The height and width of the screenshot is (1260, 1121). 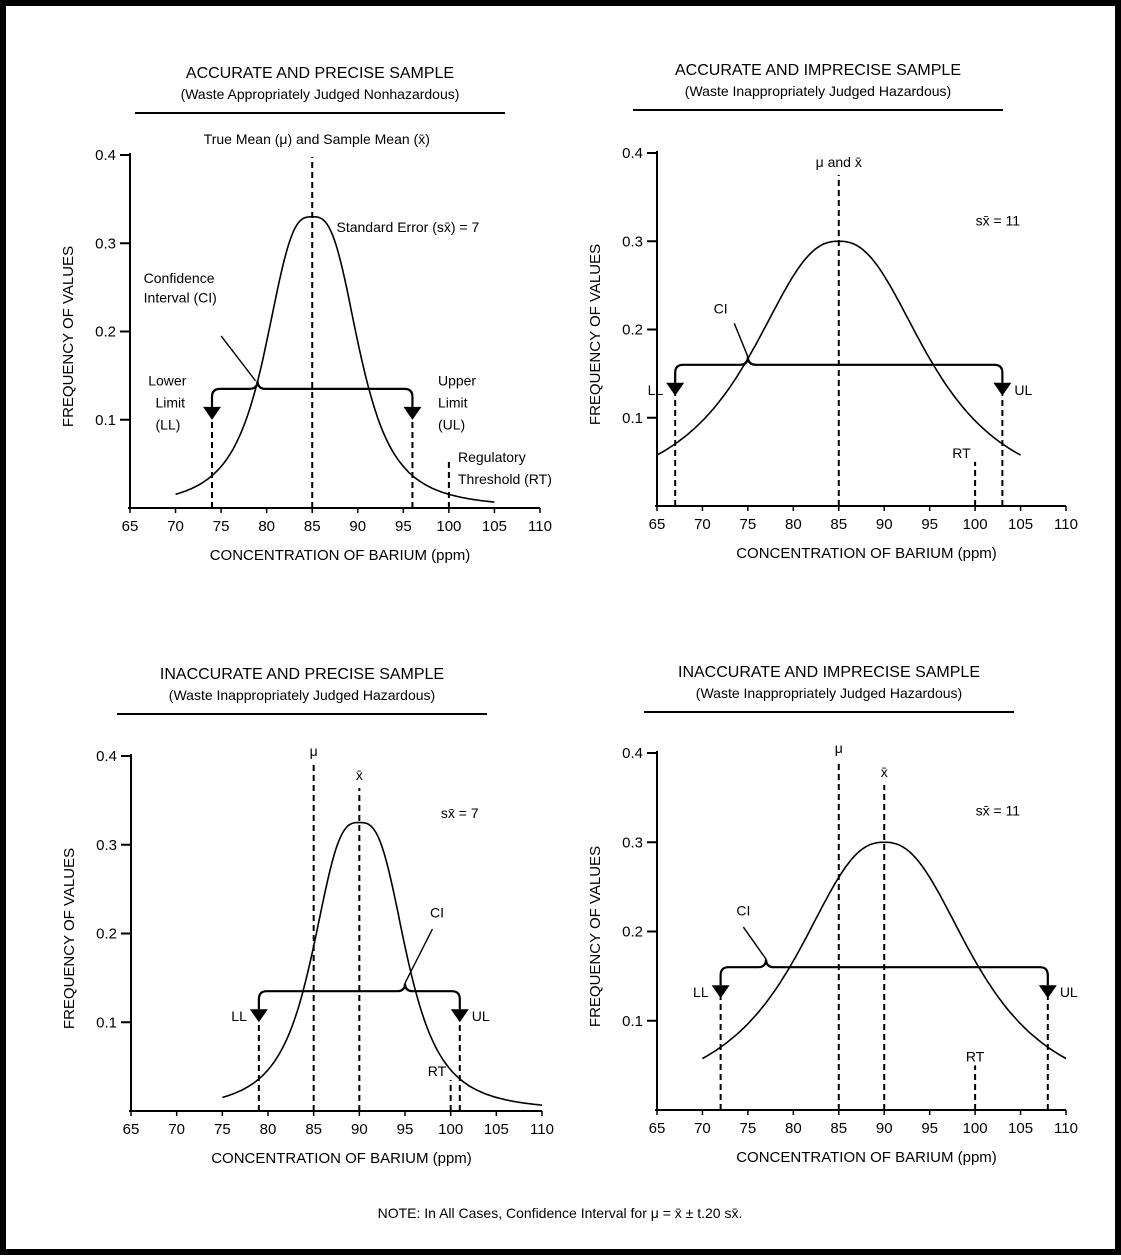 I want to click on panel-title: INACCURATE AND PRECISE SAMPLE, so click(x=302, y=674).